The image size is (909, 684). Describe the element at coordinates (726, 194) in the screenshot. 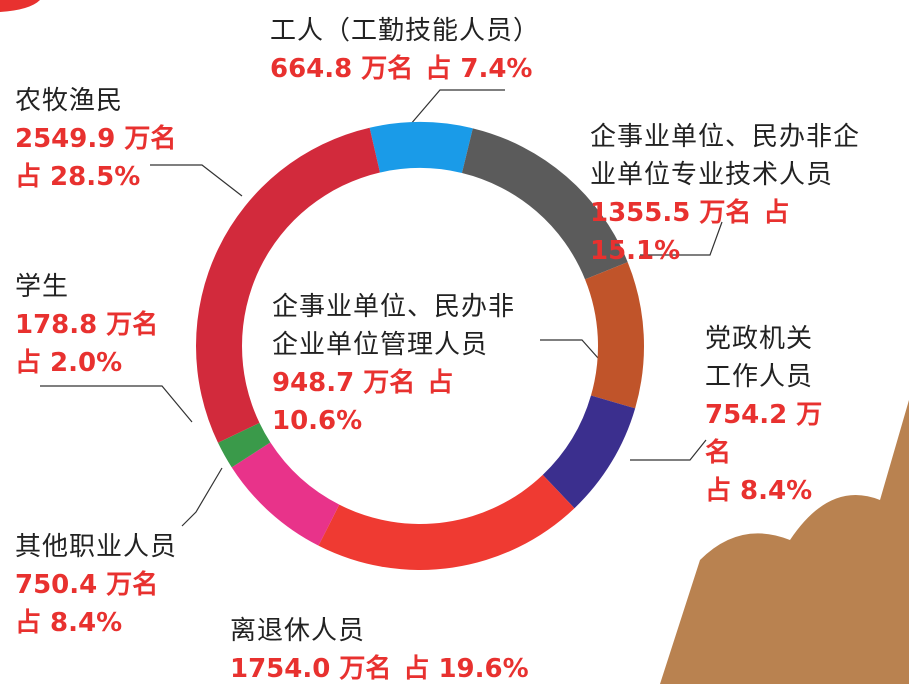

I see `segment-label: 企事业单位、民办非企业单位专业技术人员 1355.5 万名占 15.1%` at that location.